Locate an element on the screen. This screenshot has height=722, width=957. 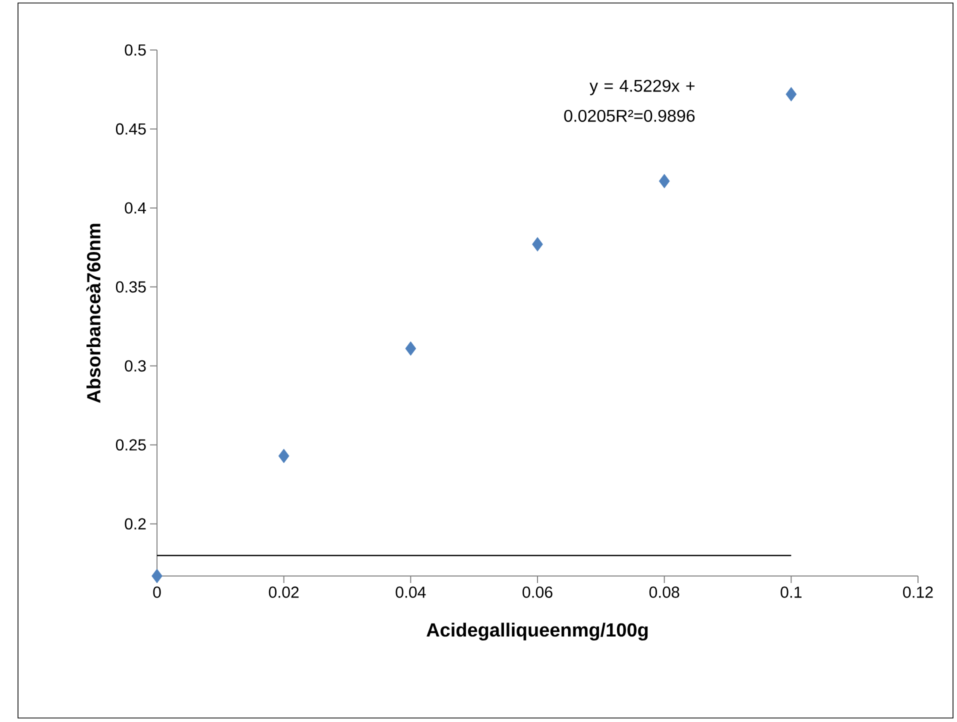
x-tick-label: 0.1 is located at coordinates (791, 592).